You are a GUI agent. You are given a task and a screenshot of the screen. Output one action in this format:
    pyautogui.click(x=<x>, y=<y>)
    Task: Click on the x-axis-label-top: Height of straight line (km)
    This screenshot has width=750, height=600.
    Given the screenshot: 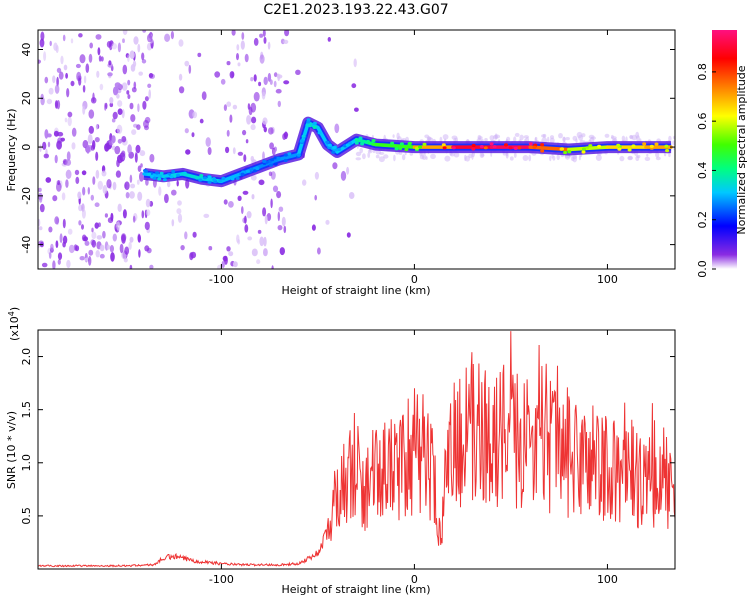 What is the action you would take?
    pyautogui.click(x=355, y=290)
    